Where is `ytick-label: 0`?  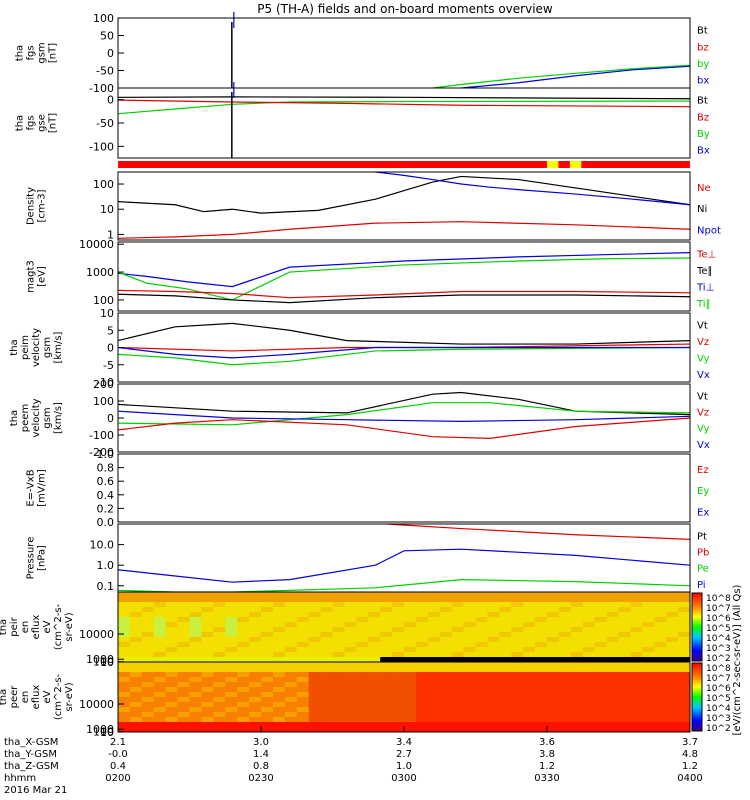 ytick-label: 0 is located at coordinates (110, 348).